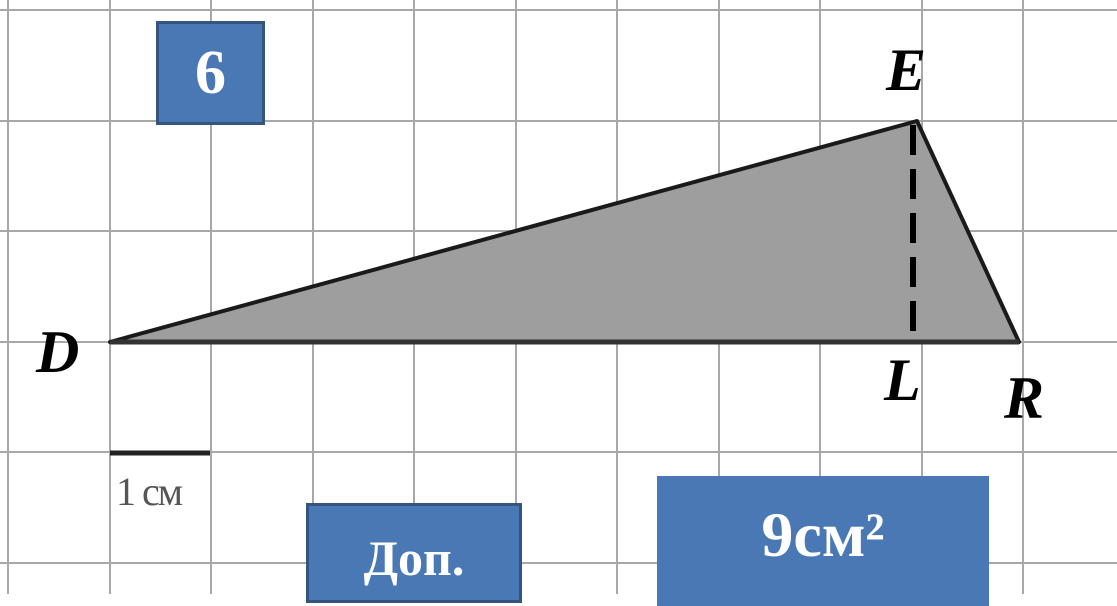 This screenshot has width=1117, height=606. What do you see at coordinates (906, 70) in the screenshot?
I see `point-label-E: E` at bounding box center [906, 70].